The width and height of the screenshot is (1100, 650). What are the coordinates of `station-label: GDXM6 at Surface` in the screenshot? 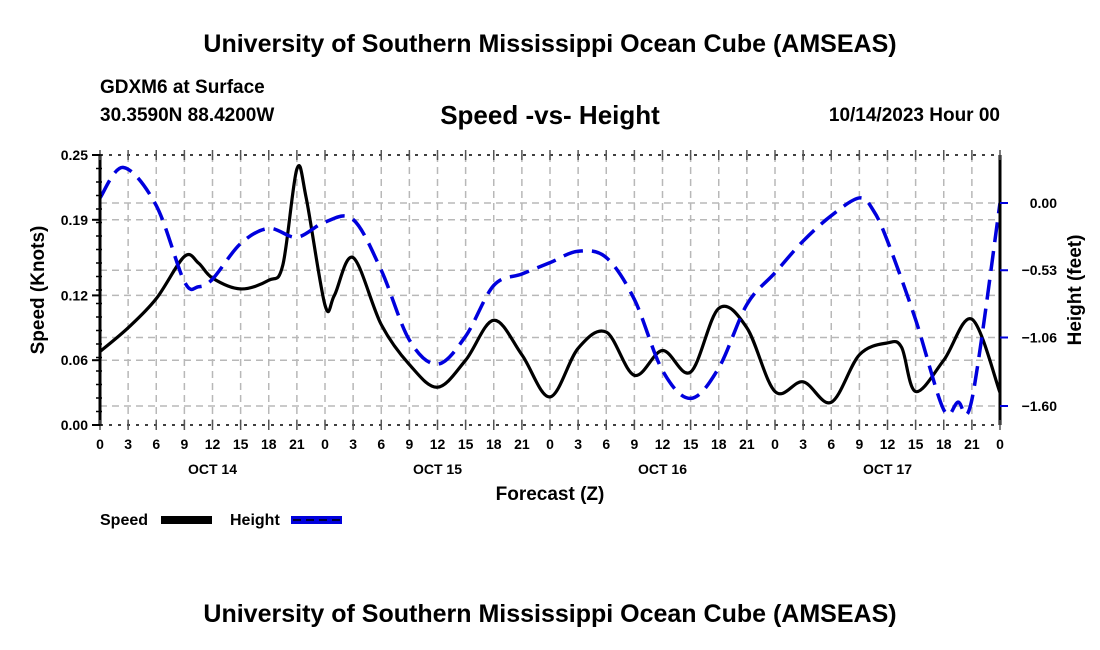 It's located at (182, 87).